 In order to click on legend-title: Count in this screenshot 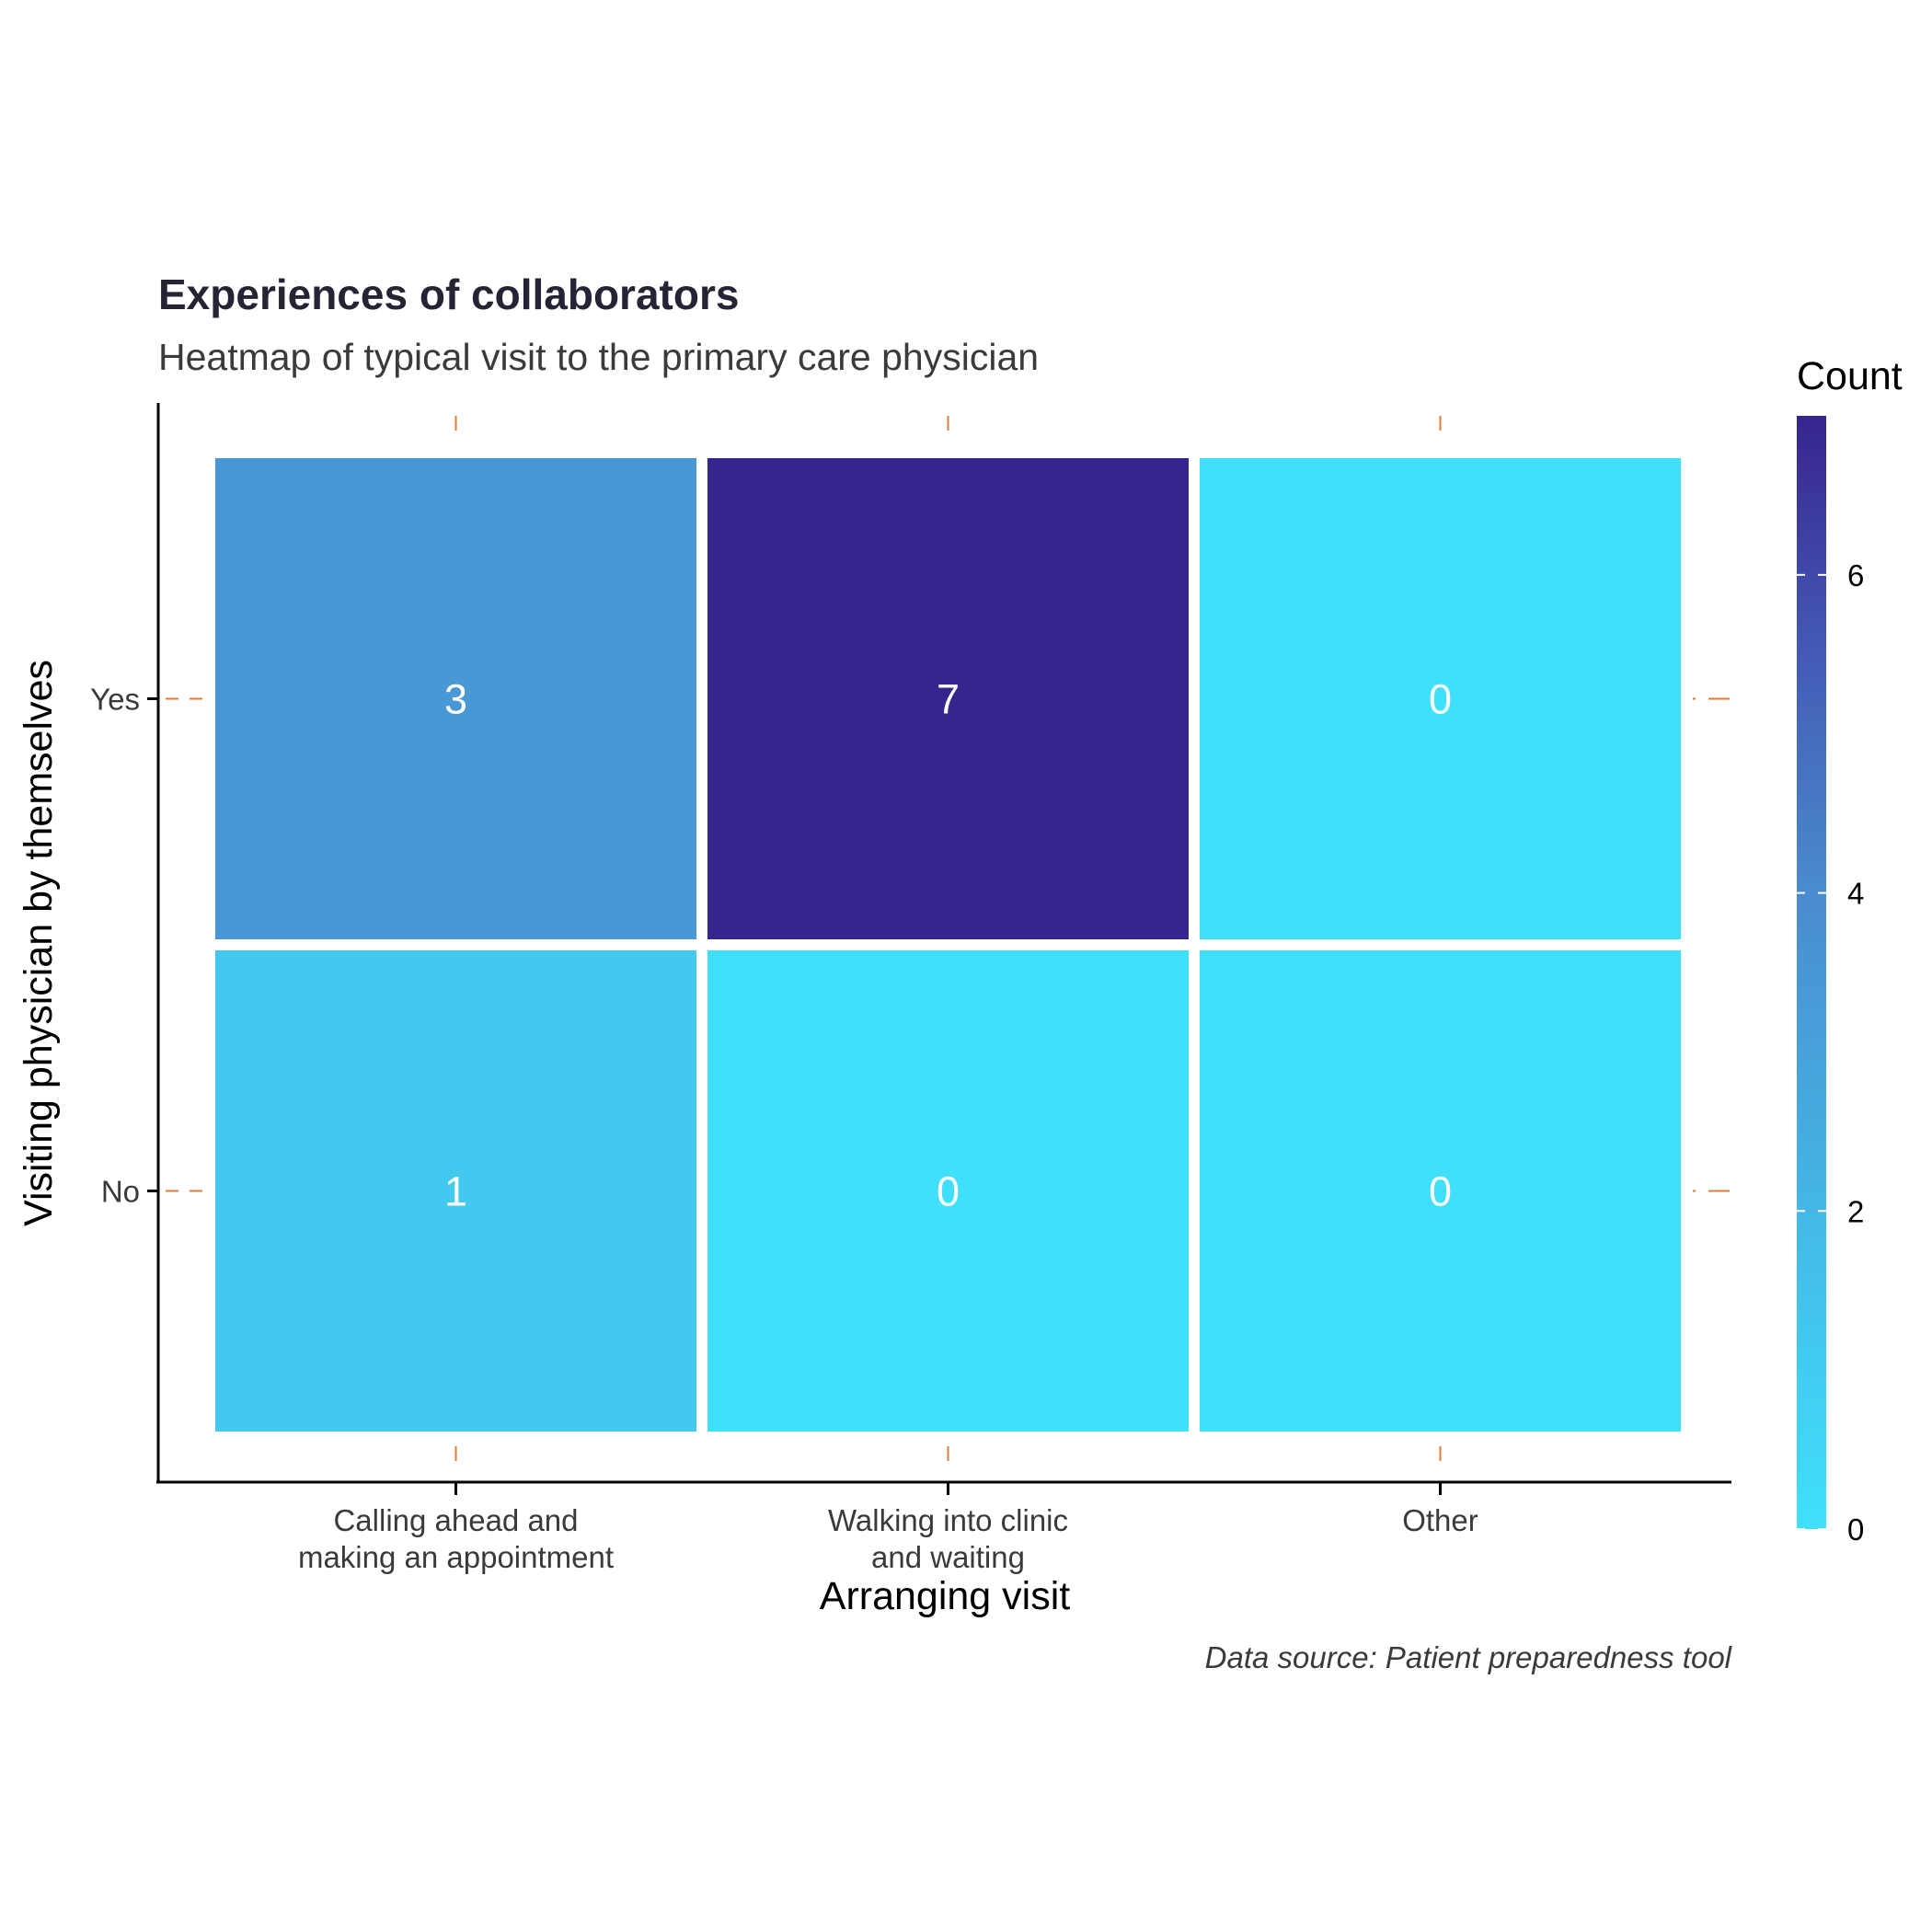, I will do `click(1850, 376)`.